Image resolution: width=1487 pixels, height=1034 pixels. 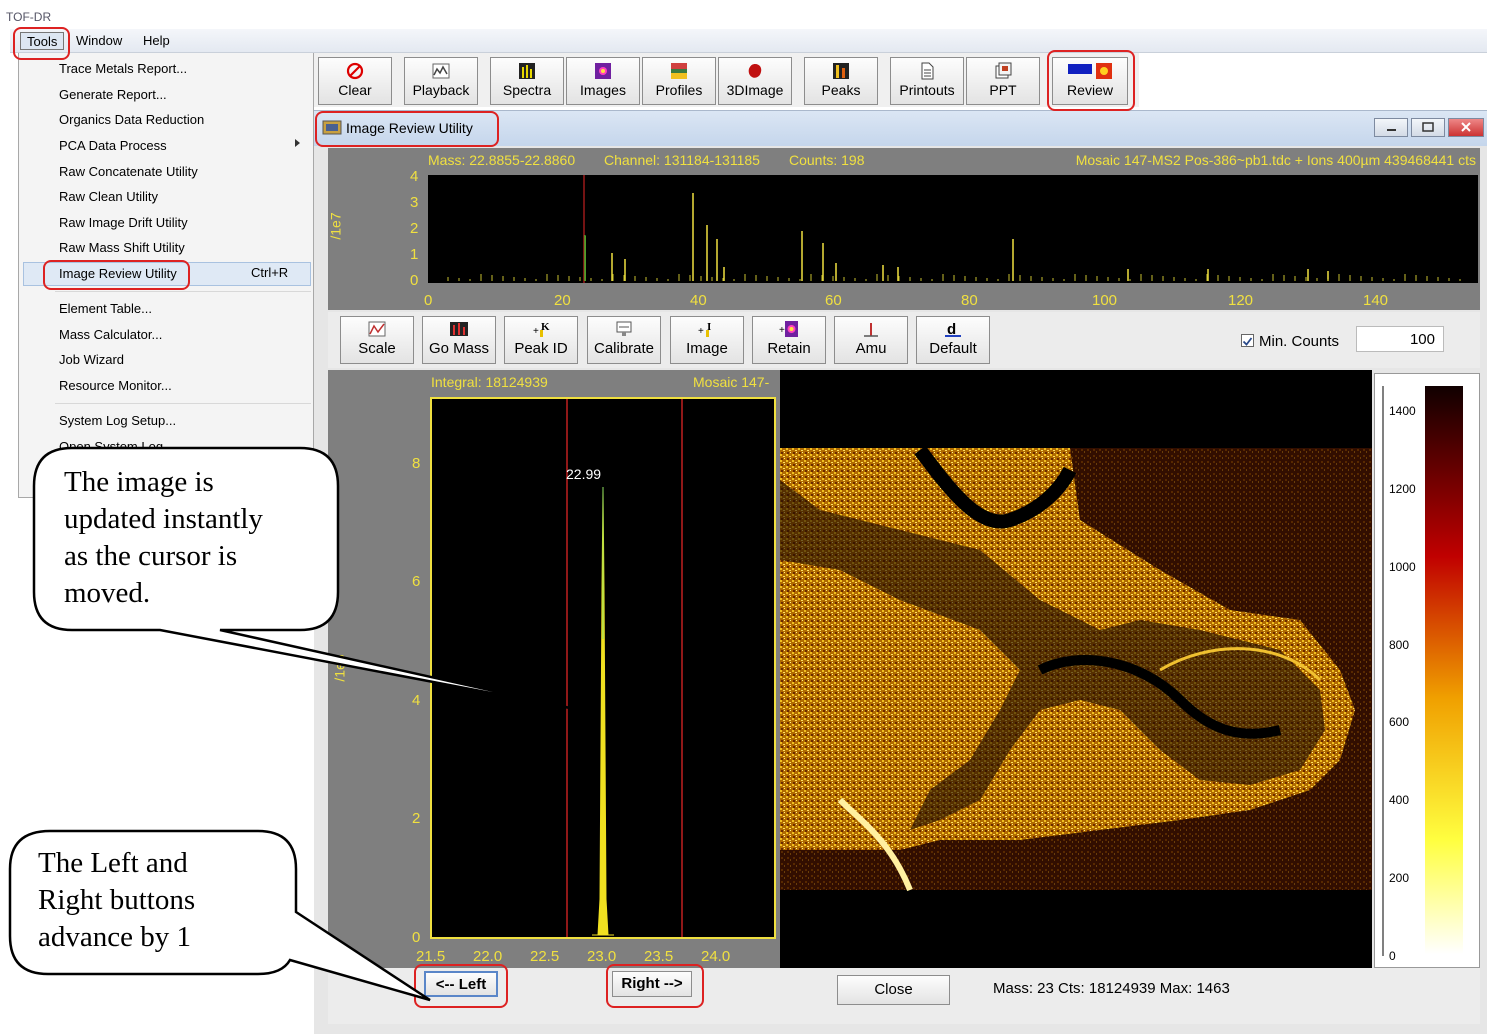 What do you see at coordinates (731, 382) in the screenshot?
I see `peak-mosaic-label: Mosaic 147-` at bounding box center [731, 382].